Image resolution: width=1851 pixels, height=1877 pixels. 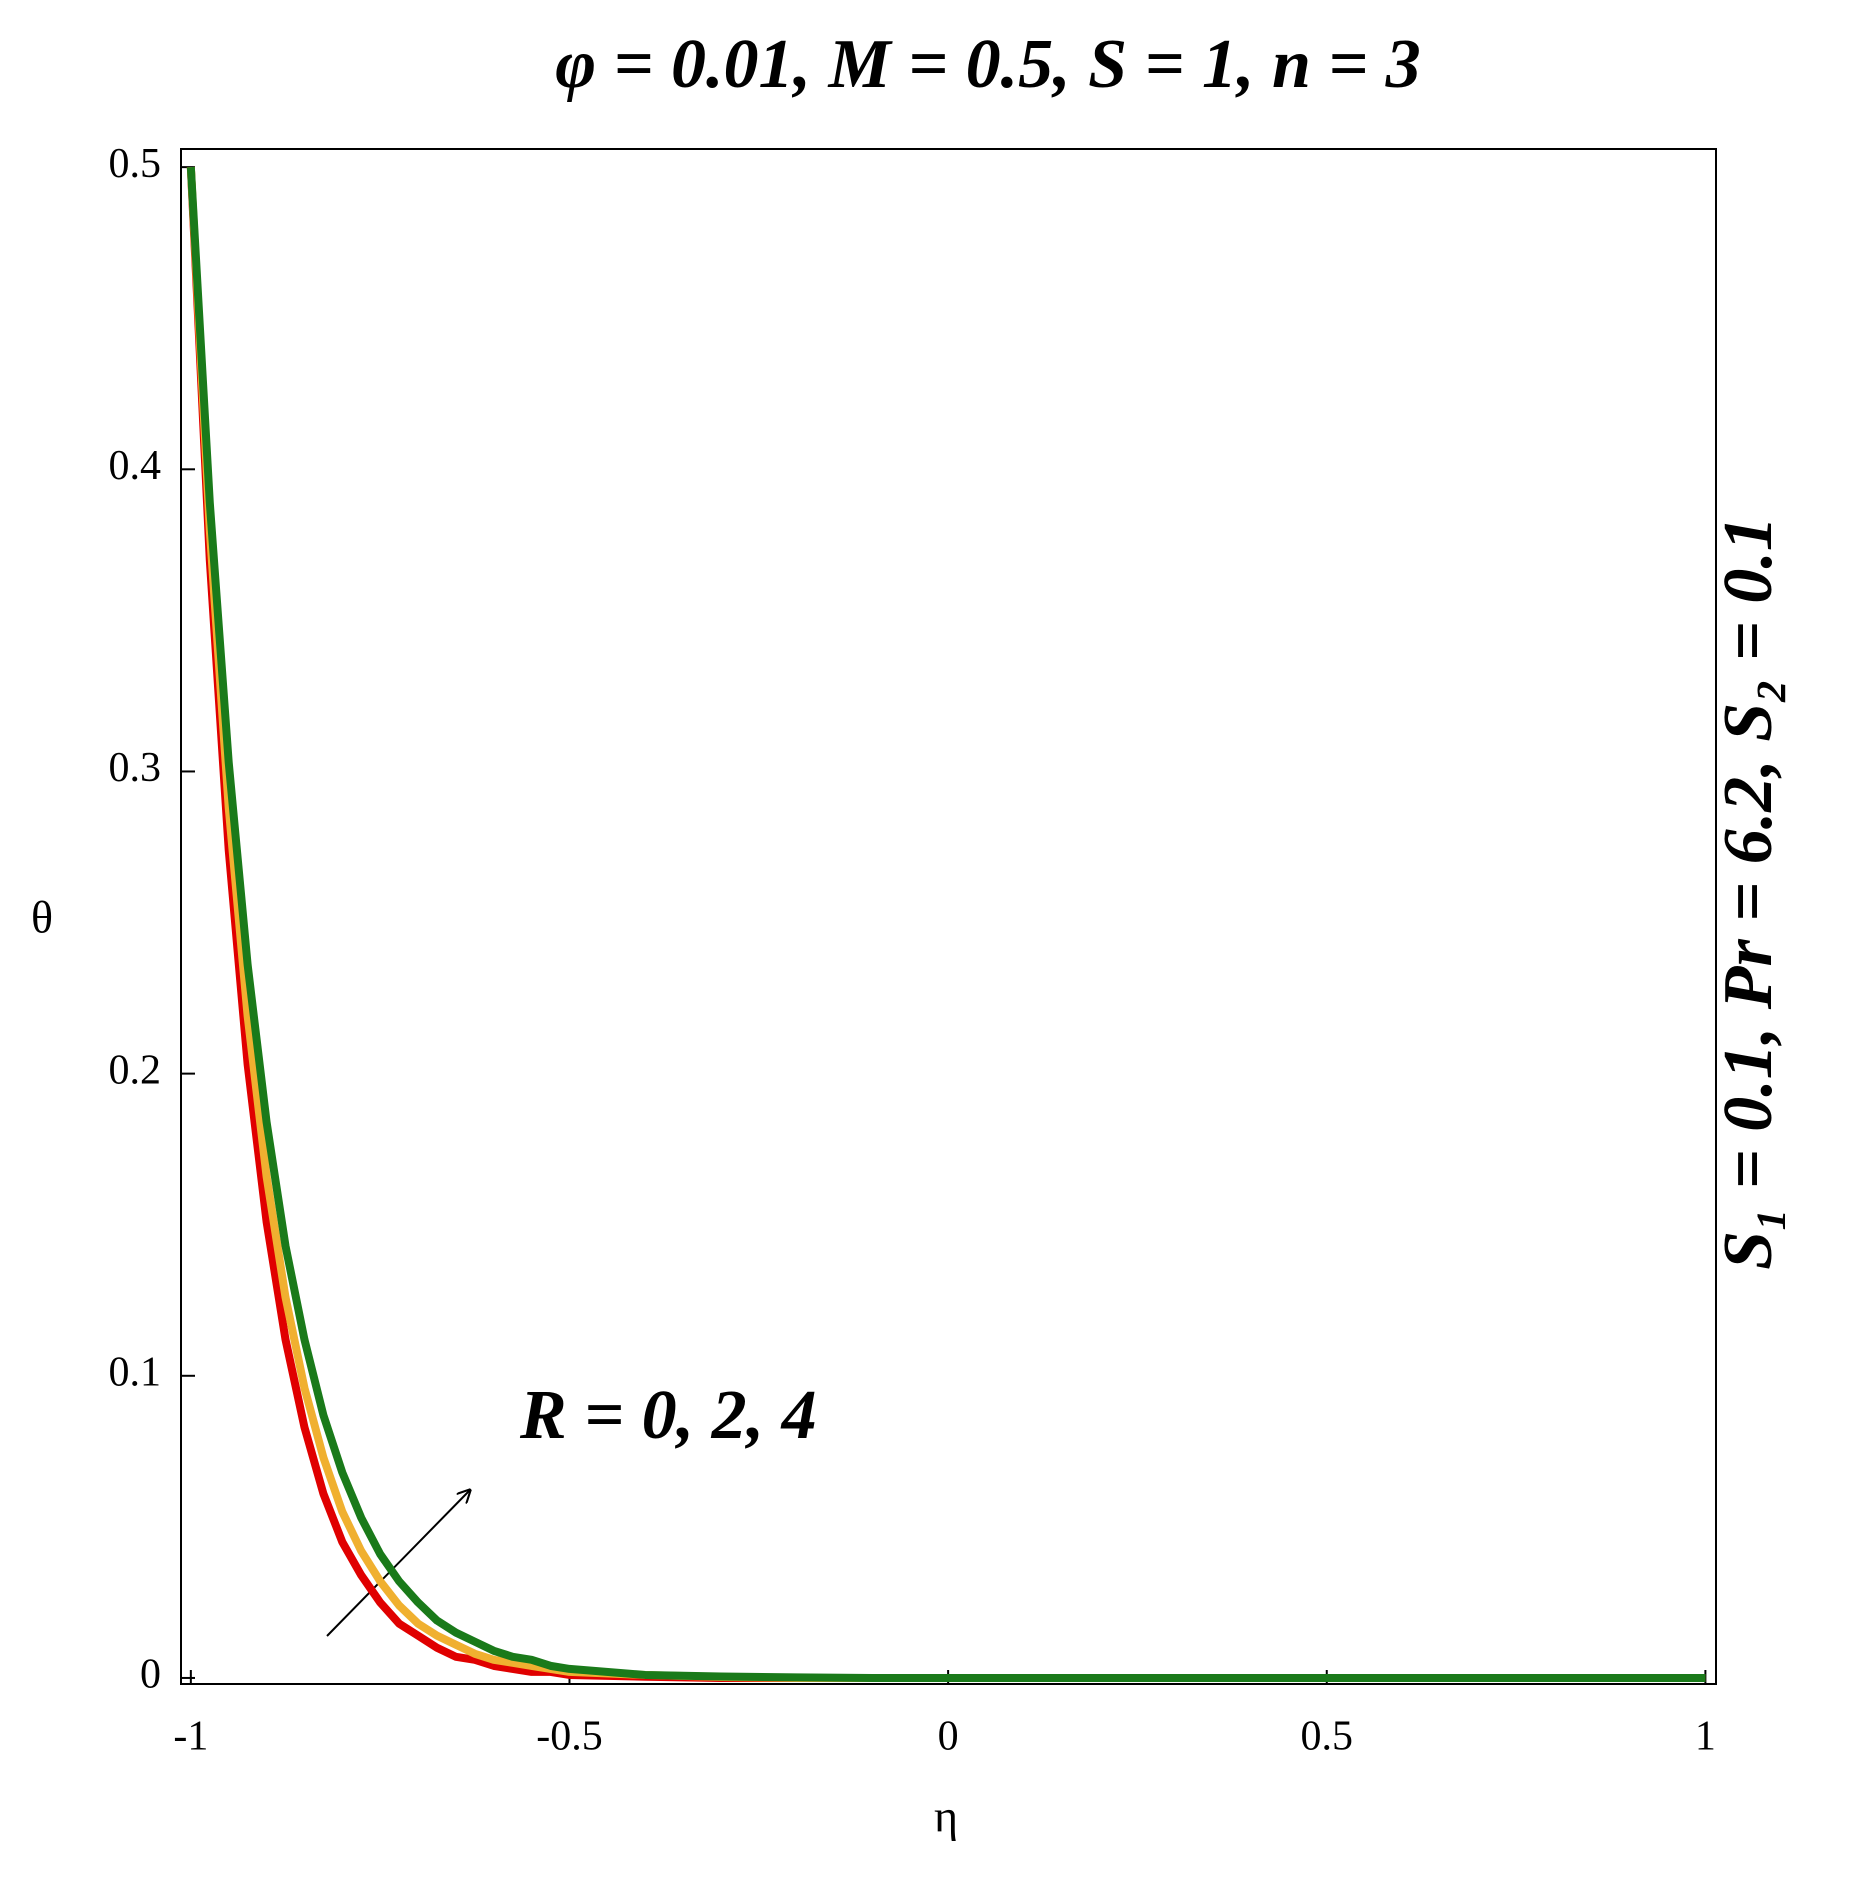 What do you see at coordinates (135, 466) in the screenshot?
I see `y-tick-label: 0.4` at bounding box center [135, 466].